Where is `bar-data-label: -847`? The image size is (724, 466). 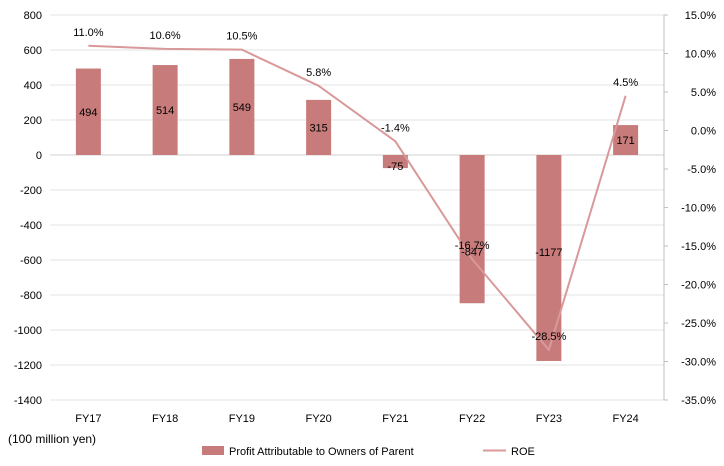
bar-data-label: -847 is located at coordinates (472, 252).